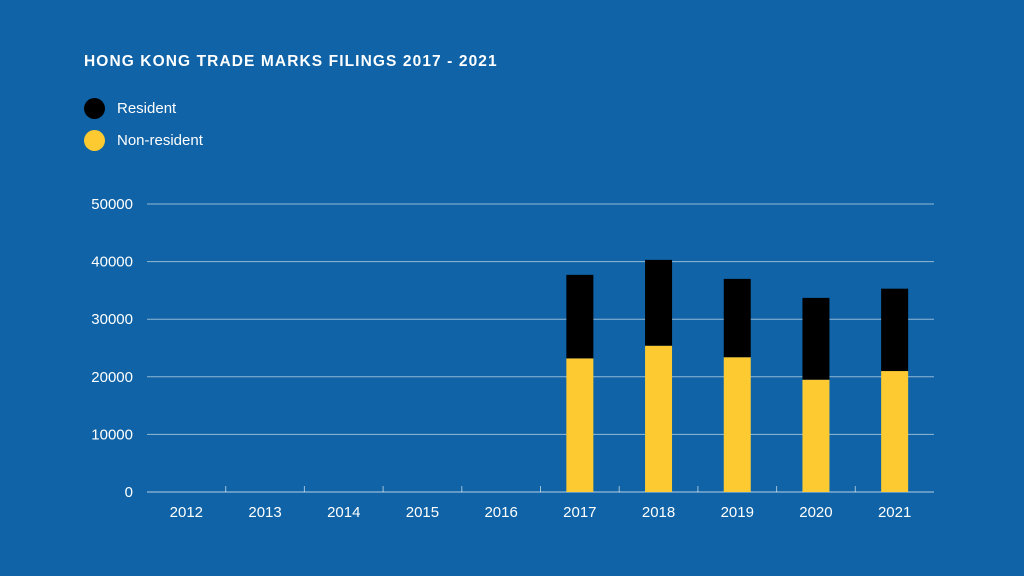 The image size is (1024, 576). Describe the element at coordinates (500, 512) in the screenshot. I see `x-tick-label-2016: 2016` at that location.